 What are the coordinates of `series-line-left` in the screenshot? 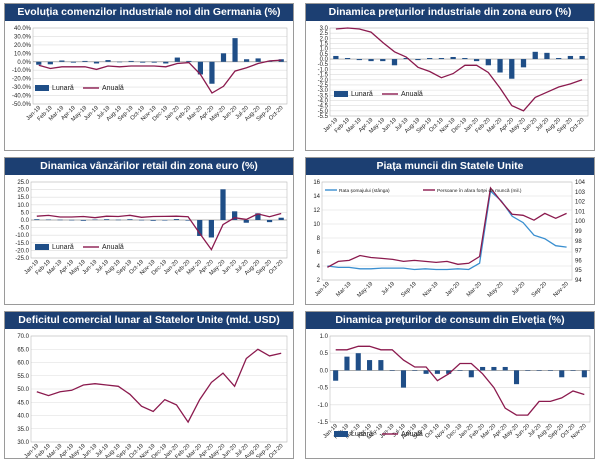 It's located at (447, 230).